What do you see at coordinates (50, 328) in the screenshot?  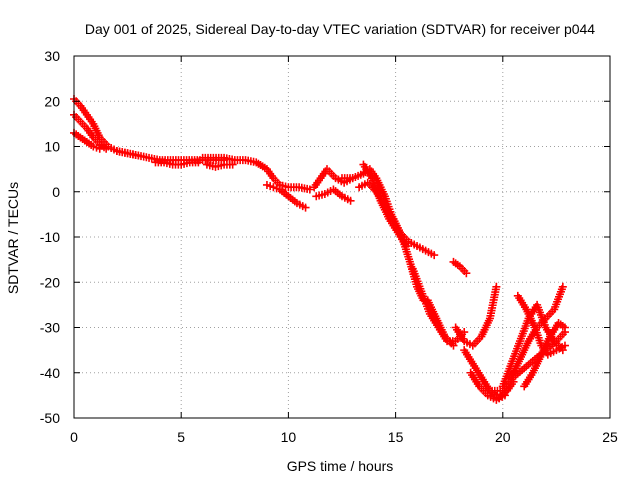 I see `y-tick-label: -30` at bounding box center [50, 328].